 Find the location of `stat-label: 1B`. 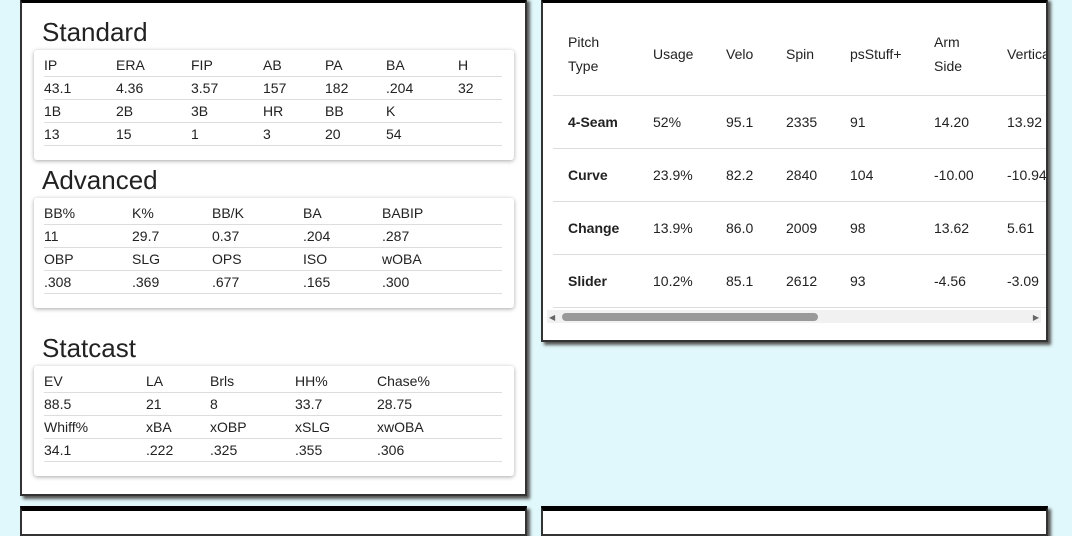

stat-label: 1B is located at coordinates (53, 111).